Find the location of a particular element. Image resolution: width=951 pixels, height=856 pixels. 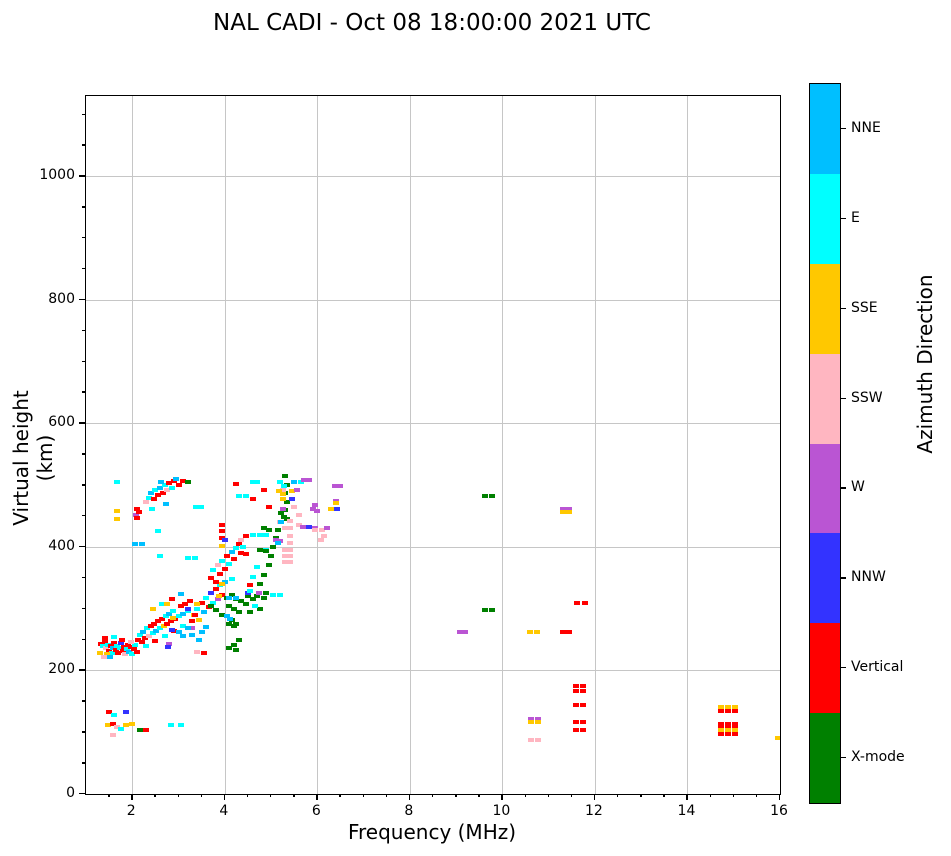

x-tick-label: 12 is located at coordinates (594, 811).